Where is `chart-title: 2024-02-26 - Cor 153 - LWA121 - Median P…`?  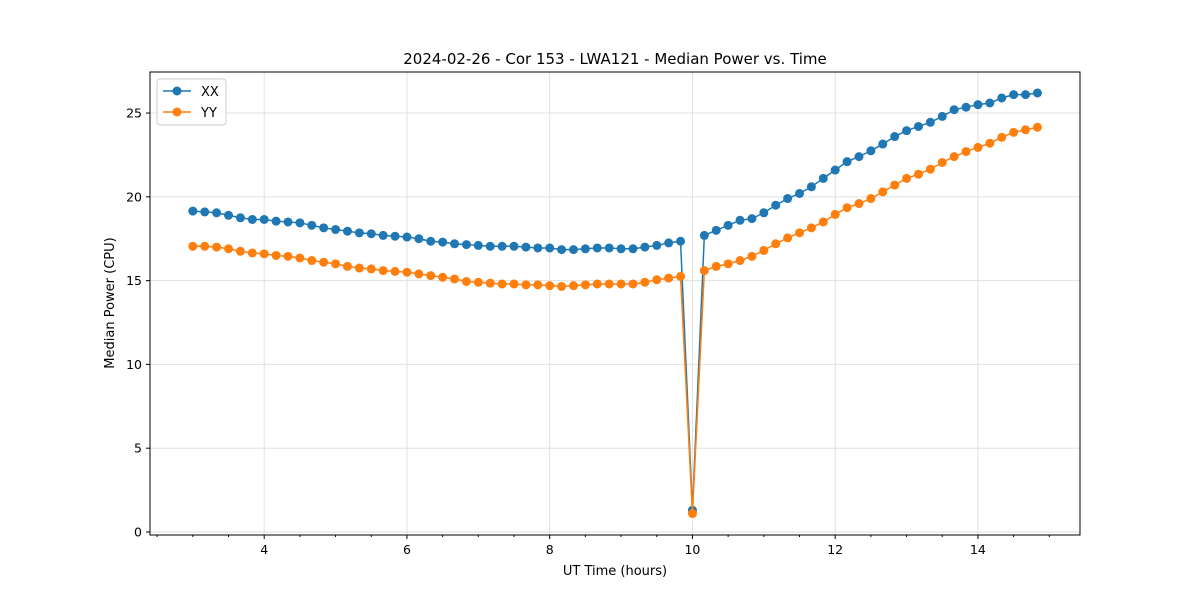 chart-title: 2024-02-26 - Cor 153 - LWA121 - Median P… is located at coordinates (615, 59).